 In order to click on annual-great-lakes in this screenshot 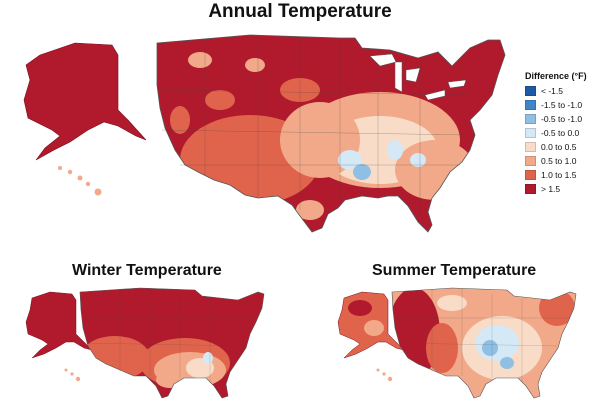, I will do `click(418, 77)`.